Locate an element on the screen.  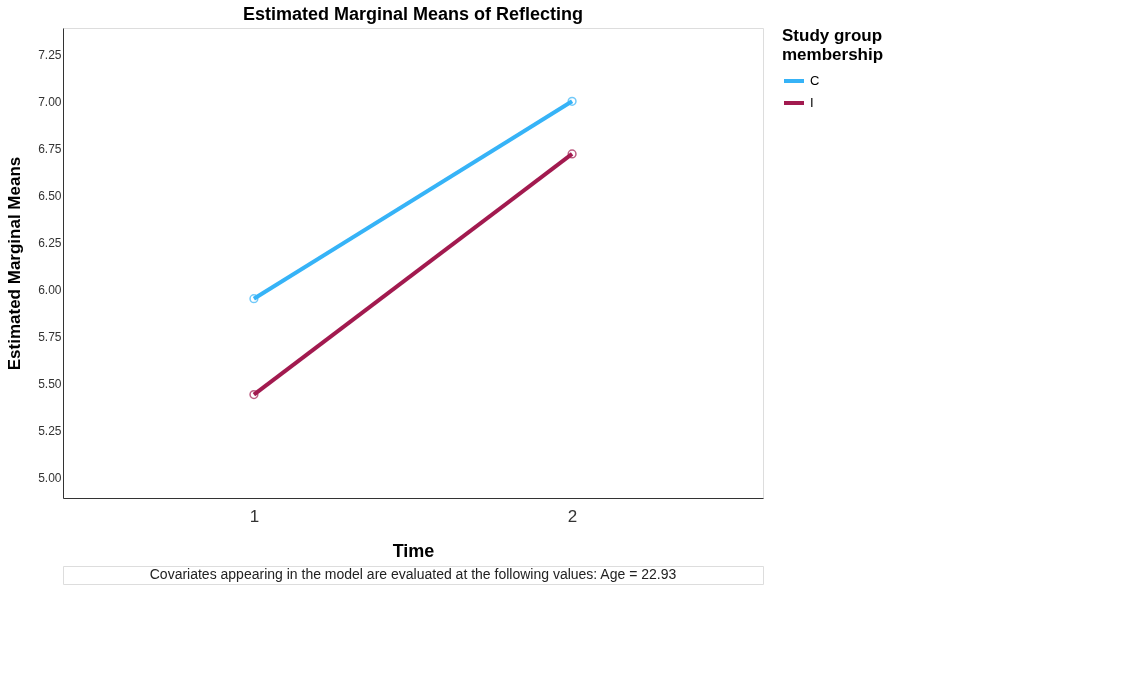
legend-title: Study group membership is located at coordinates (833, 45).